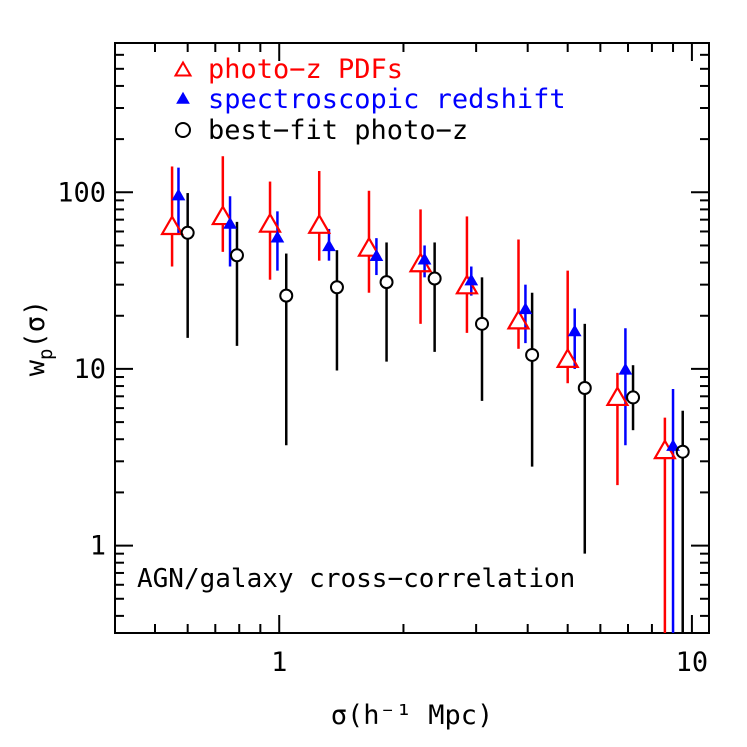 Image resolution: width=747 pixels, height=747 pixels. I want to click on legend-label: photo−z PDFs, so click(305, 69).